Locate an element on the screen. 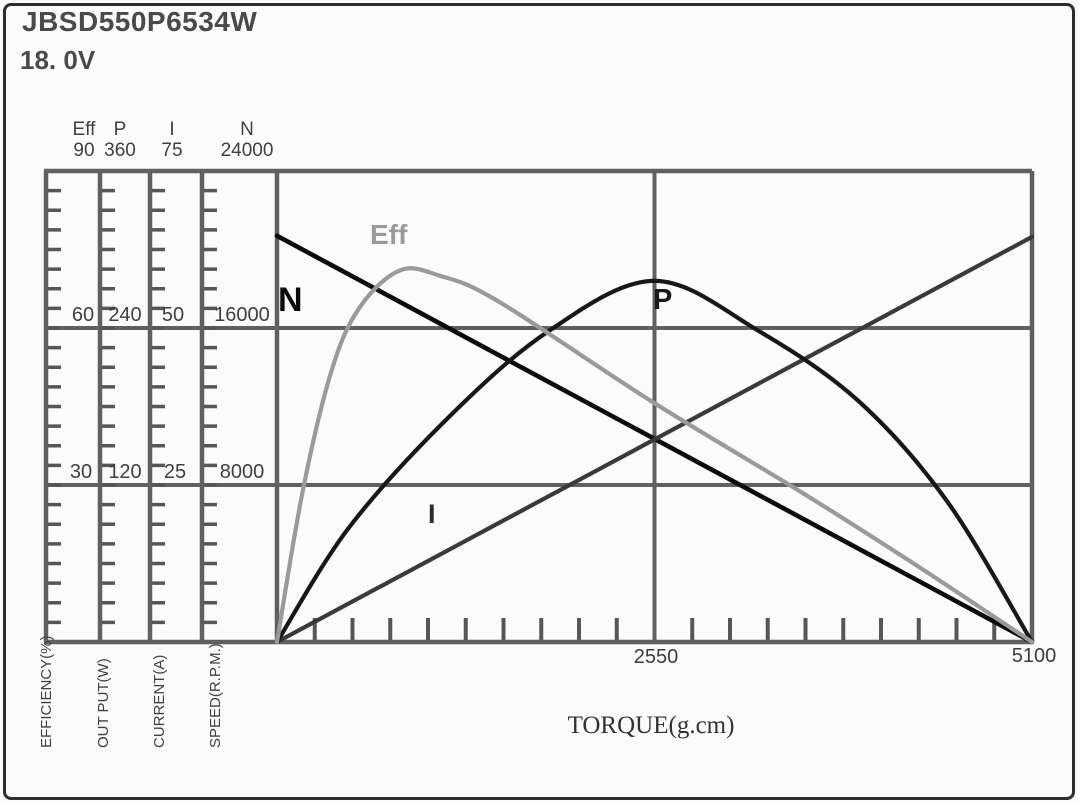 The width and height of the screenshot is (1079, 804). axis-header-efficiency: Eff 90 is located at coordinates (84, 140).